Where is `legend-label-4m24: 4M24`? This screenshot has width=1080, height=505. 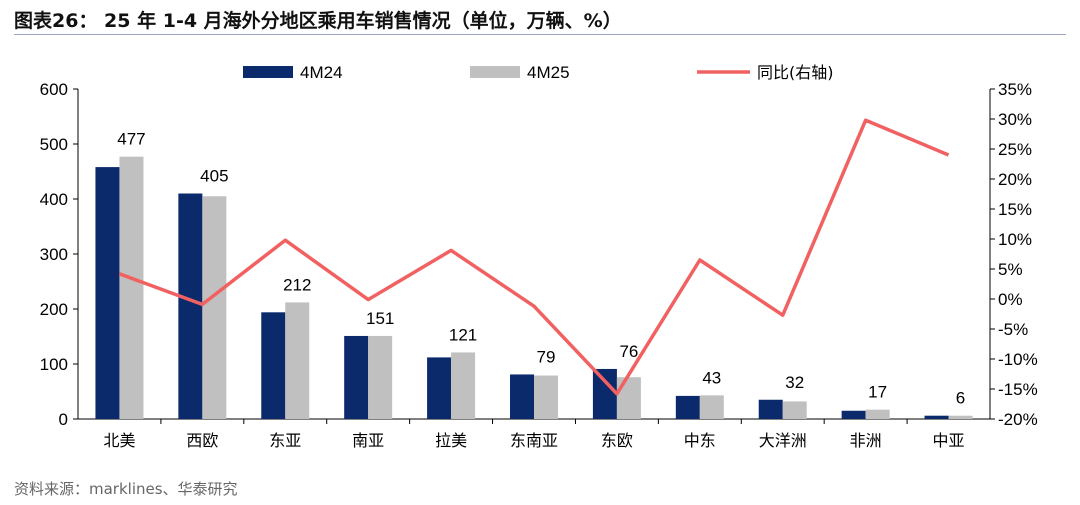 legend-label-4m24: 4M24 is located at coordinates (321, 72).